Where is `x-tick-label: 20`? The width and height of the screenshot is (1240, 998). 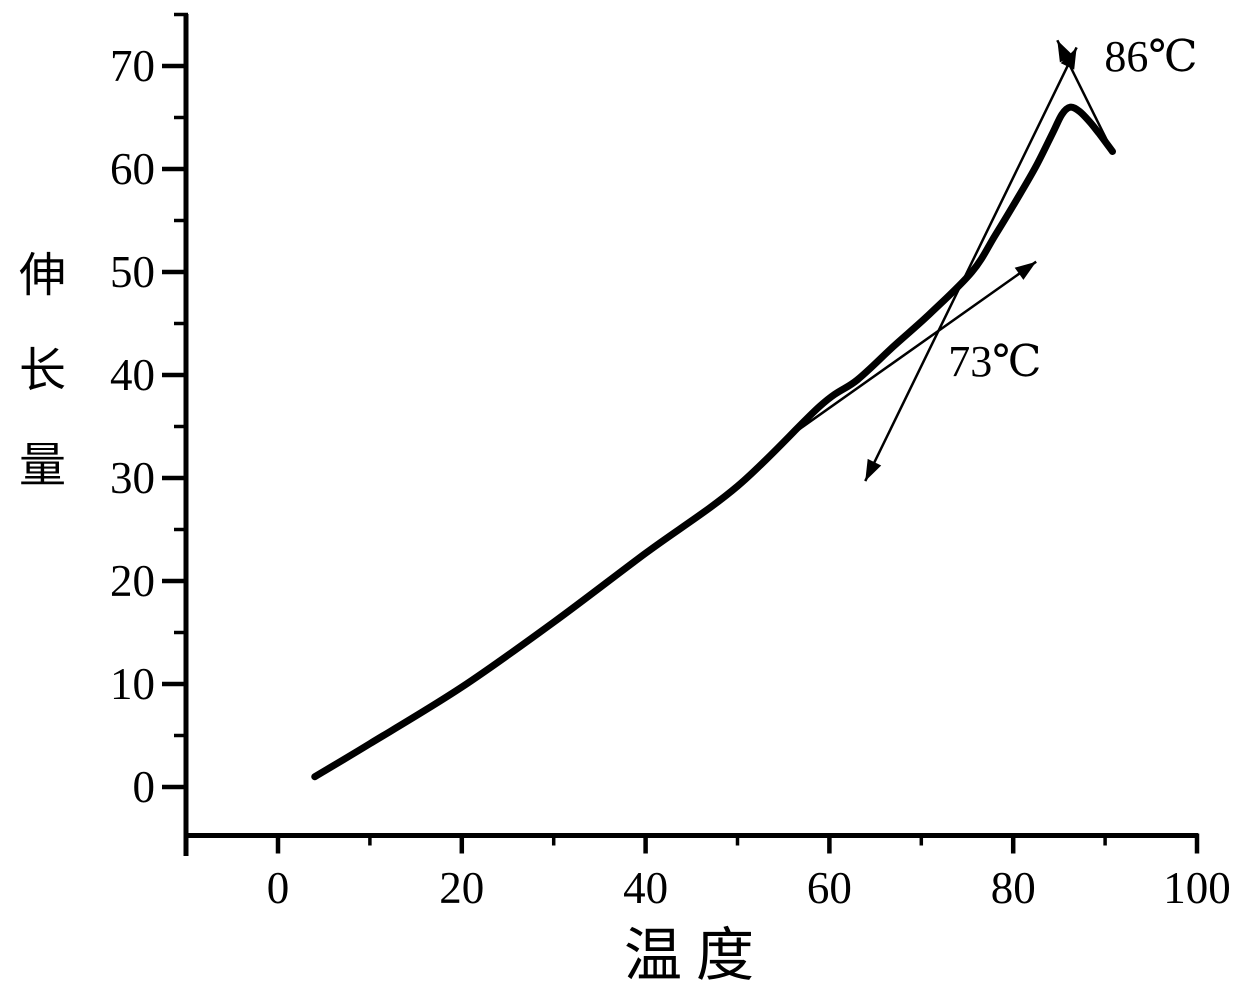
x-tick-label: 20 is located at coordinates (461, 888).